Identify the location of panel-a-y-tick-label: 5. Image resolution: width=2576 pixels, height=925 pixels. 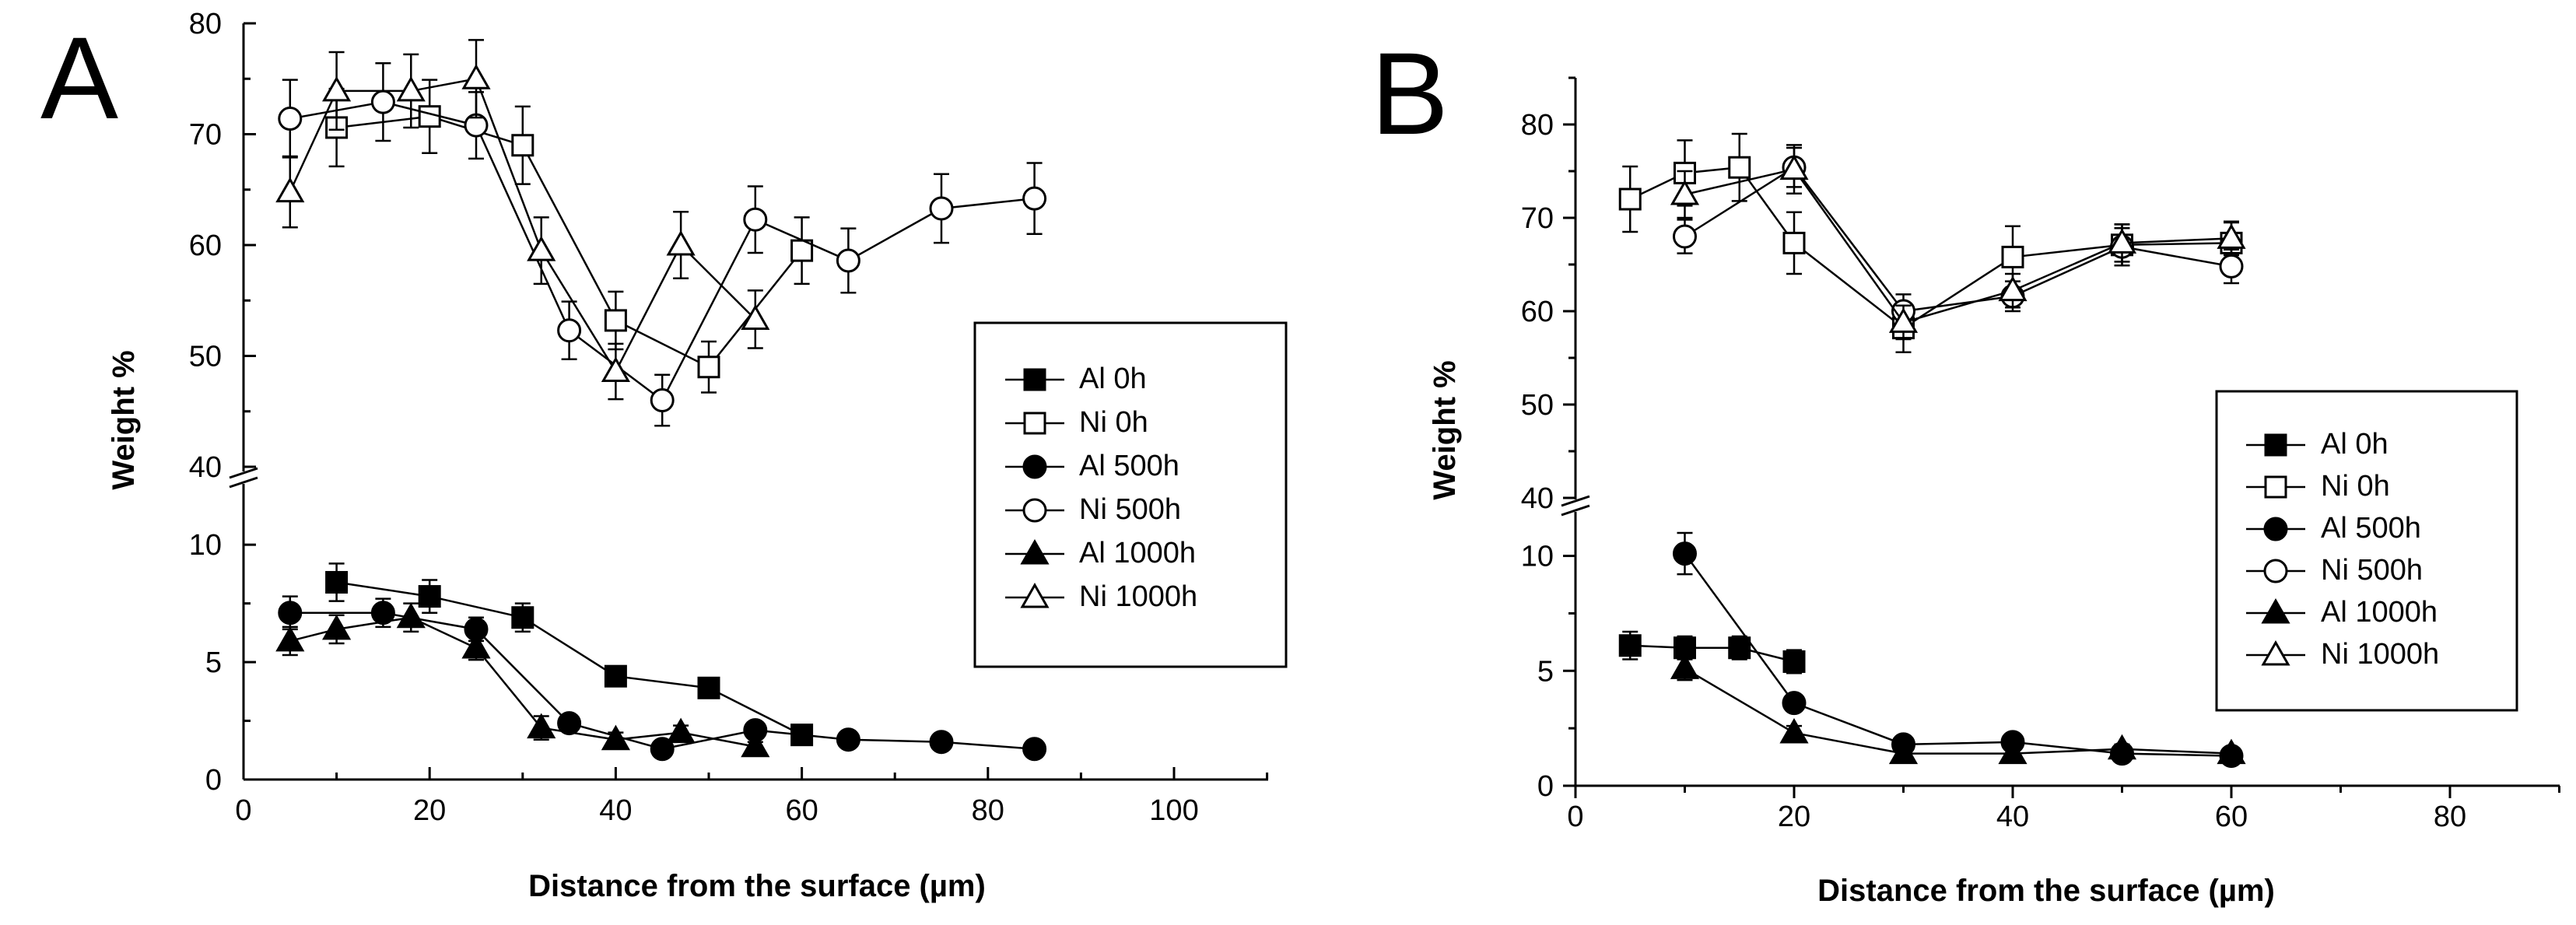
(213, 662).